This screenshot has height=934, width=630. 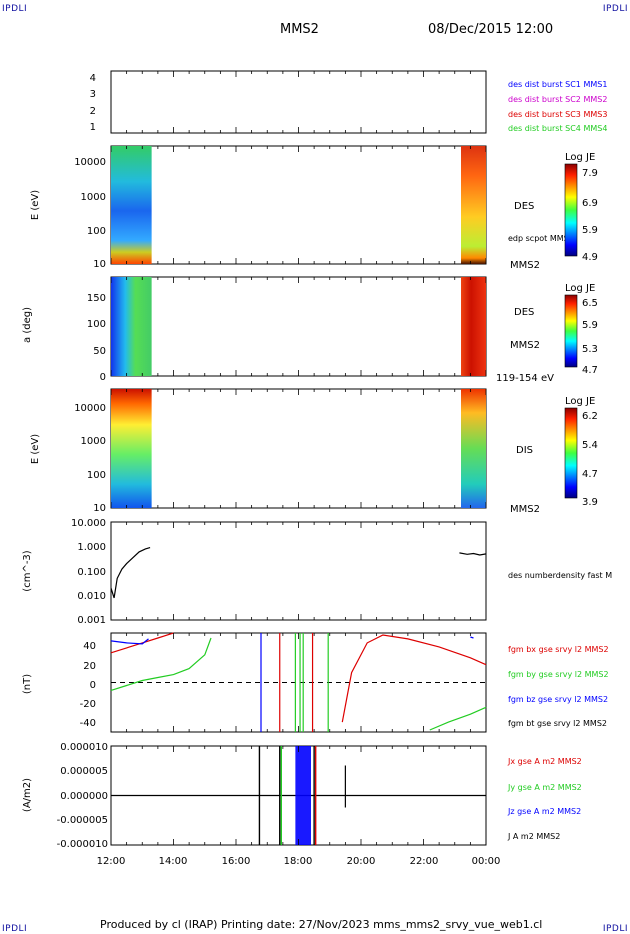 What do you see at coordinates (84, 771) in the screenshot?
I see `p7-ytick-label: 0.000005` at bounding box center [84, 771].